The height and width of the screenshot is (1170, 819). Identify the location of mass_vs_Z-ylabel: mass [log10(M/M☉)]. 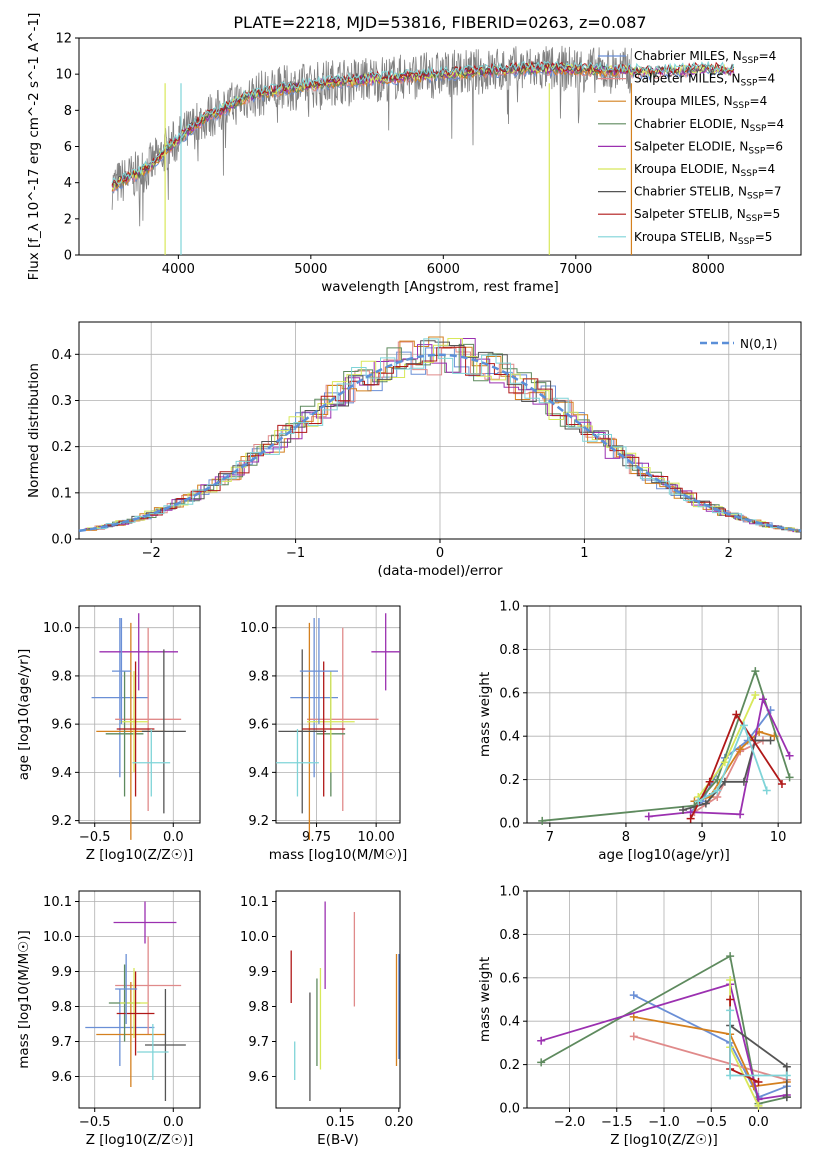
(24, 999).